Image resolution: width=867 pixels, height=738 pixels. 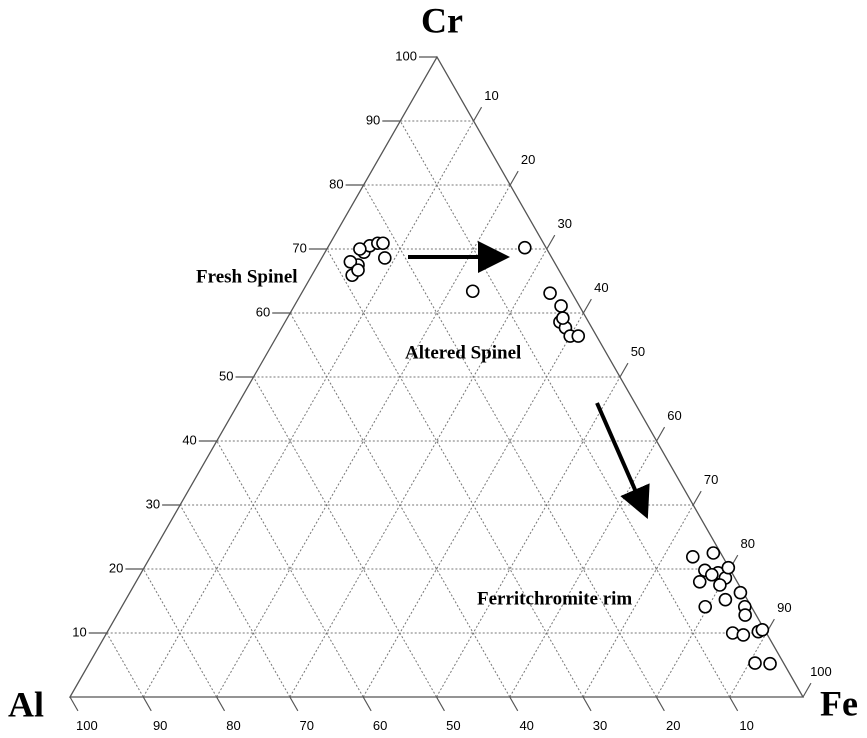 I want to click on axis-label: Cr, so click(x=442, y=20).